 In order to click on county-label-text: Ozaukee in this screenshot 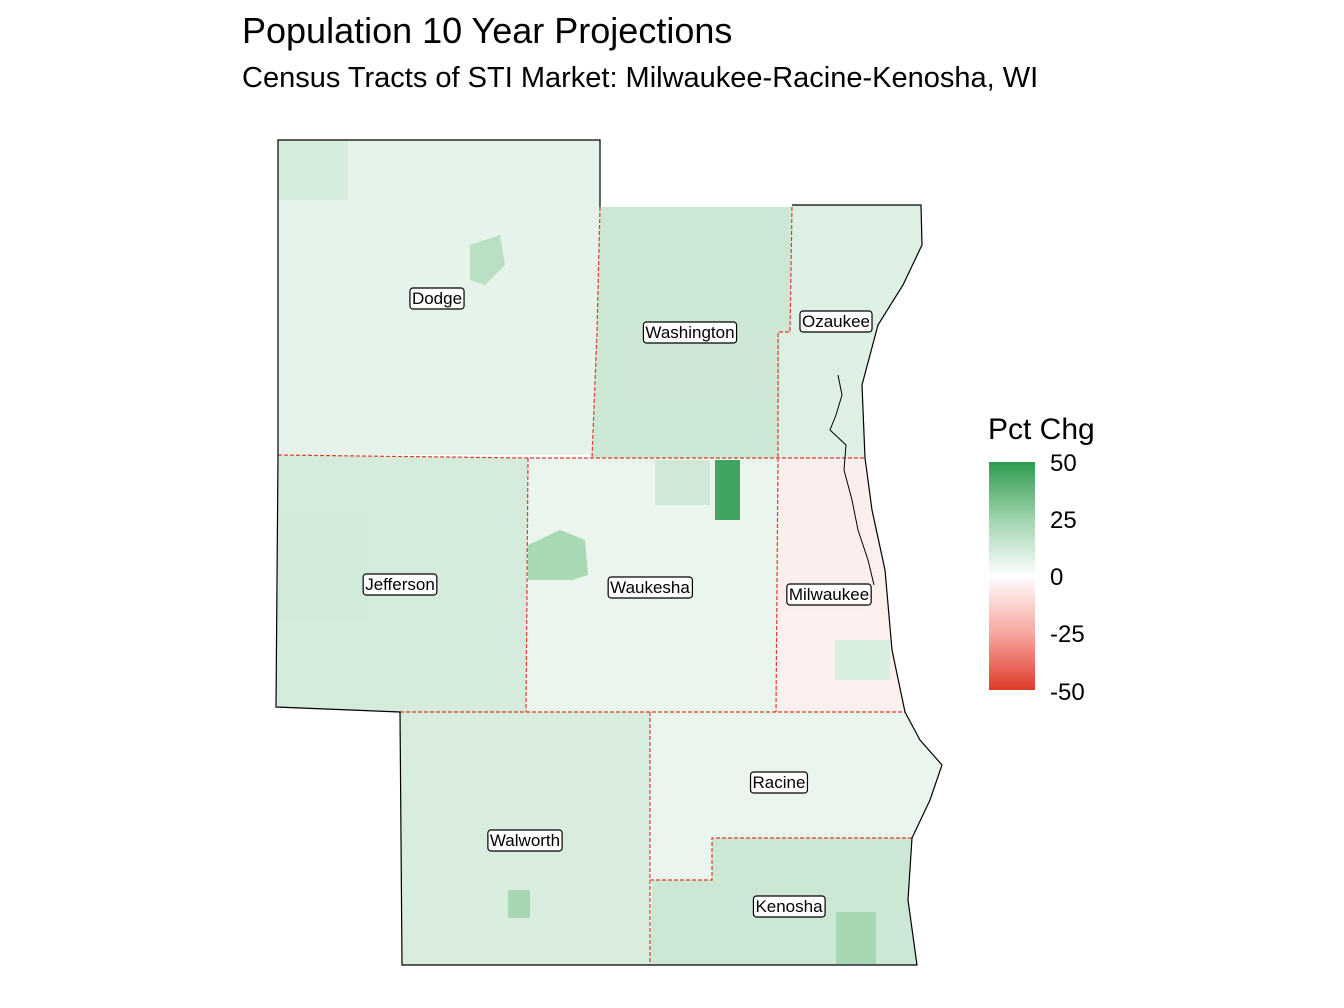, I will do `click(836, 321)`.